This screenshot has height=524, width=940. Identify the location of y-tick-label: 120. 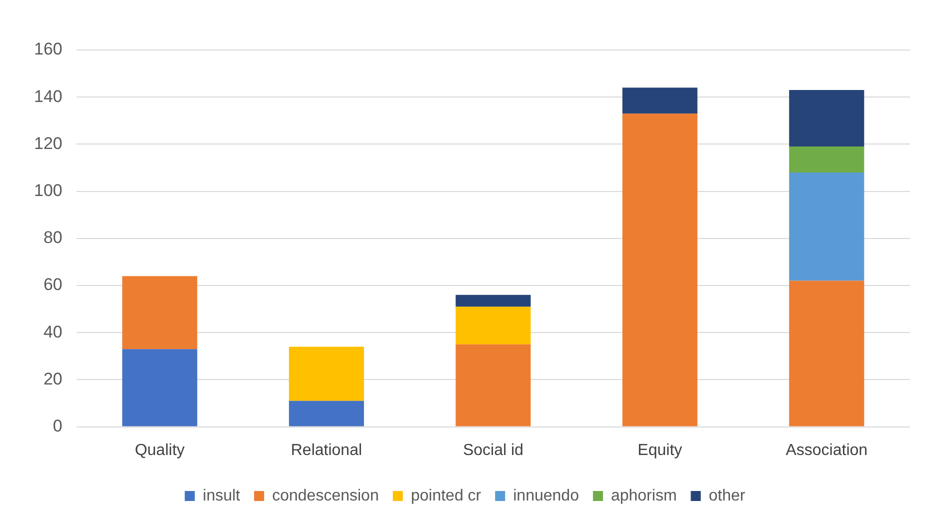
(48, 143).